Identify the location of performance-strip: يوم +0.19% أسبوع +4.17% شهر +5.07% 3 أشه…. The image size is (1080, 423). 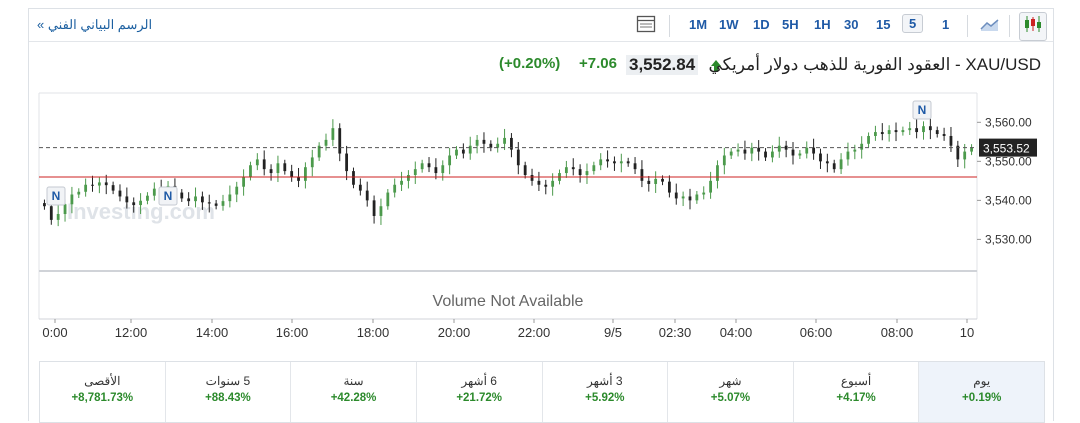
(542, 392).